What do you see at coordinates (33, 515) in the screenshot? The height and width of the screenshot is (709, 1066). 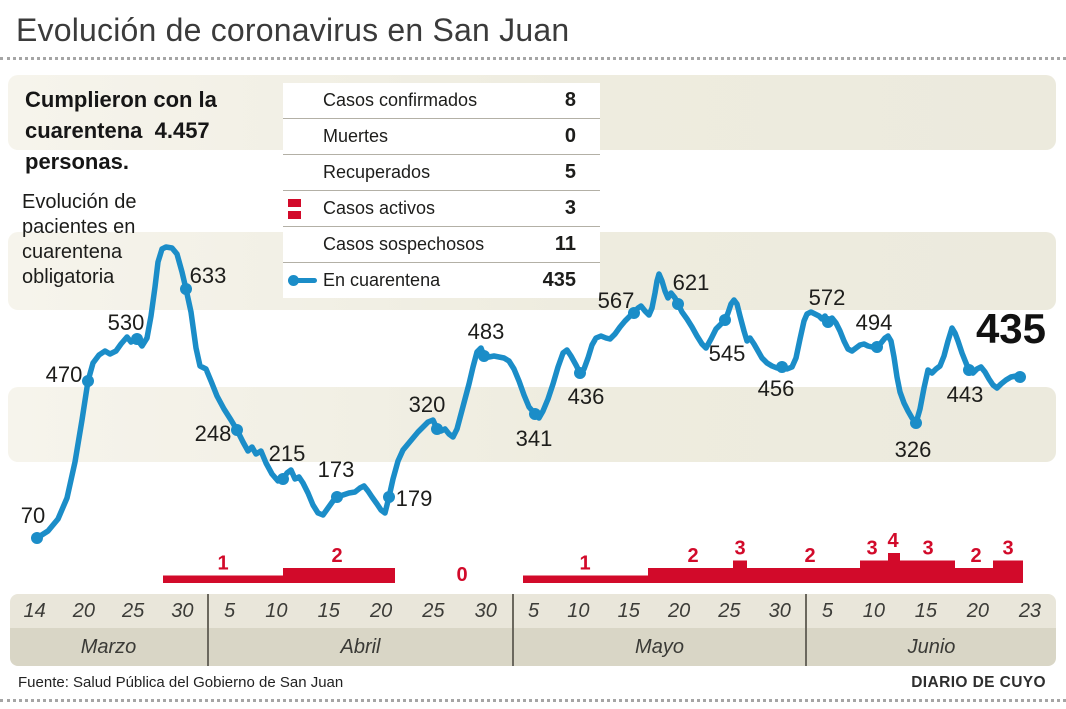 I see `value-label: 70` at bounding box center [33, 515].